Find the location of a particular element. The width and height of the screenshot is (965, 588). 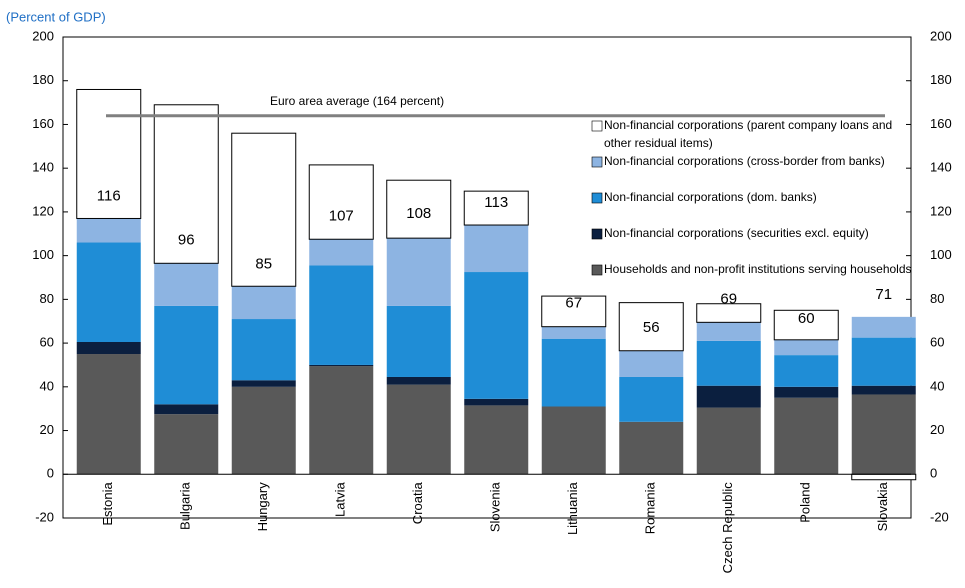

y2-tick-label: 160 is located at coordinates (941, 123).